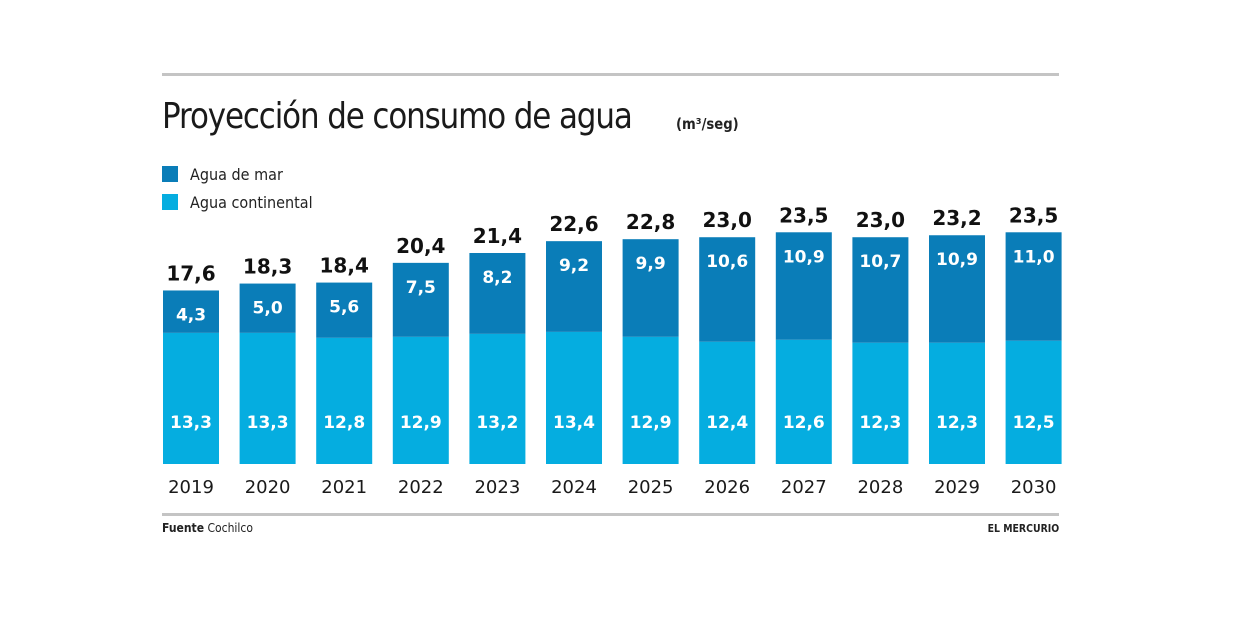 The image size is (1240, 620). I want to click on data-label-agua-de-mar: 5,6, so click(344, 308).